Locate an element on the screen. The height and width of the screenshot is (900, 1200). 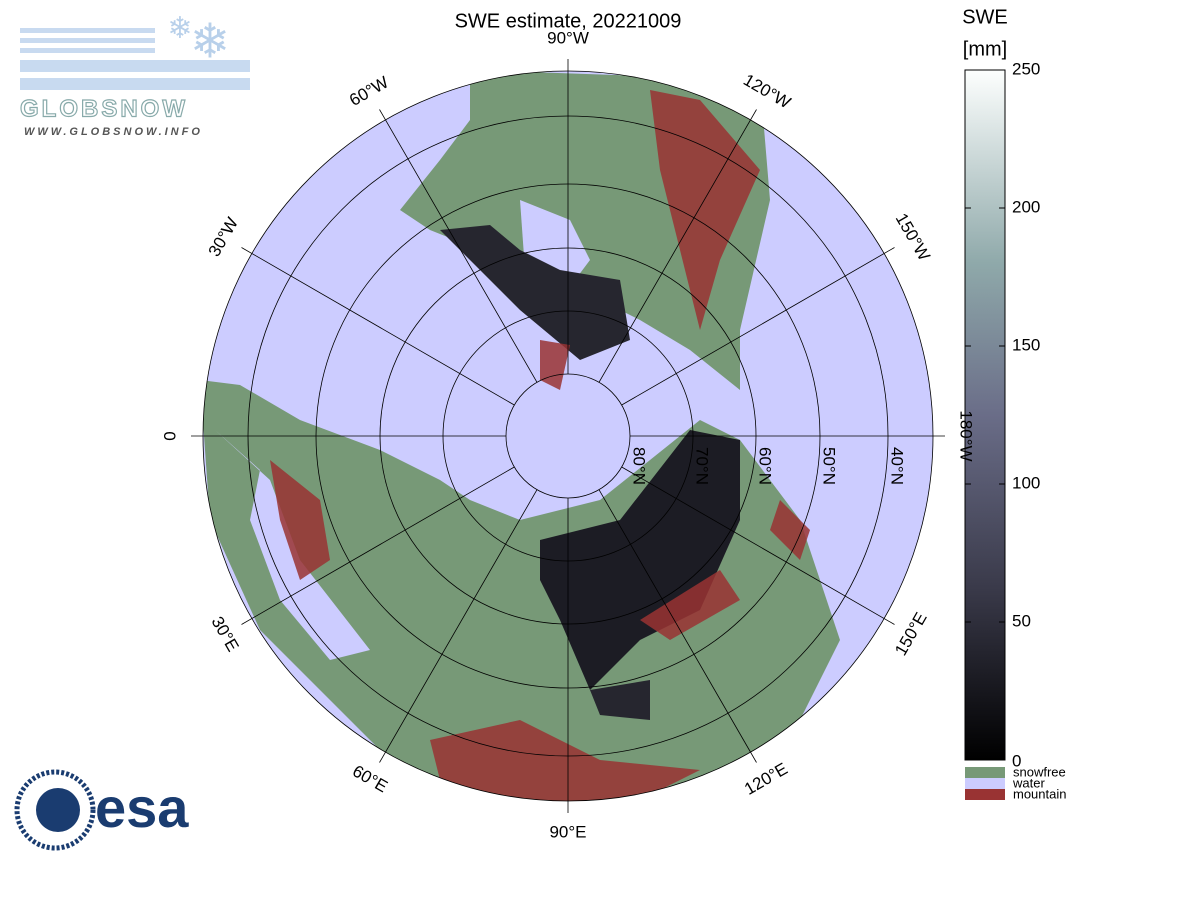
longitude-label: 150°E is located at coordinates (911, 634).